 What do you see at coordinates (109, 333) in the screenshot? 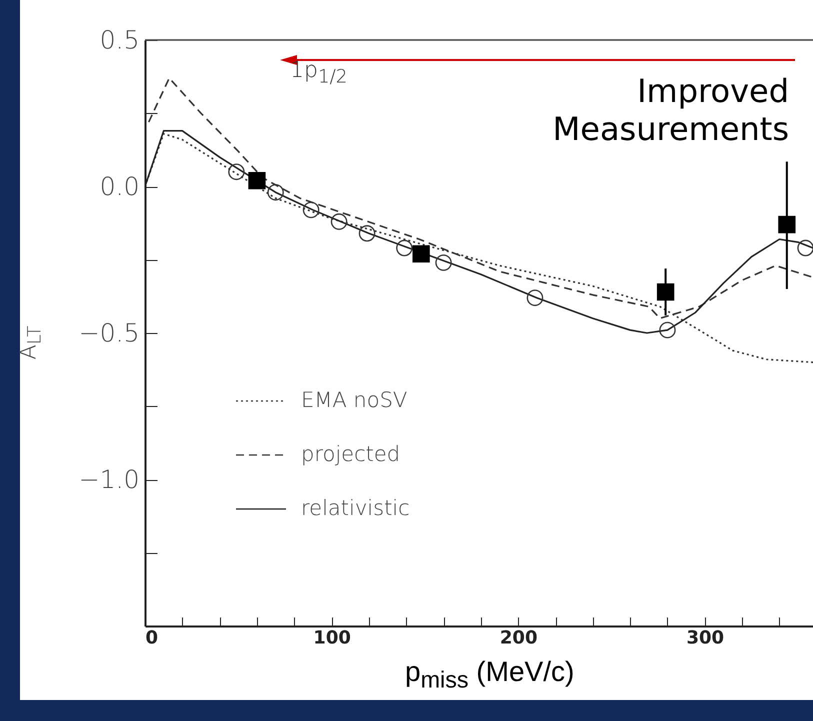
I see `y-tick-label: −0.5` at bounding box center [109, 333].